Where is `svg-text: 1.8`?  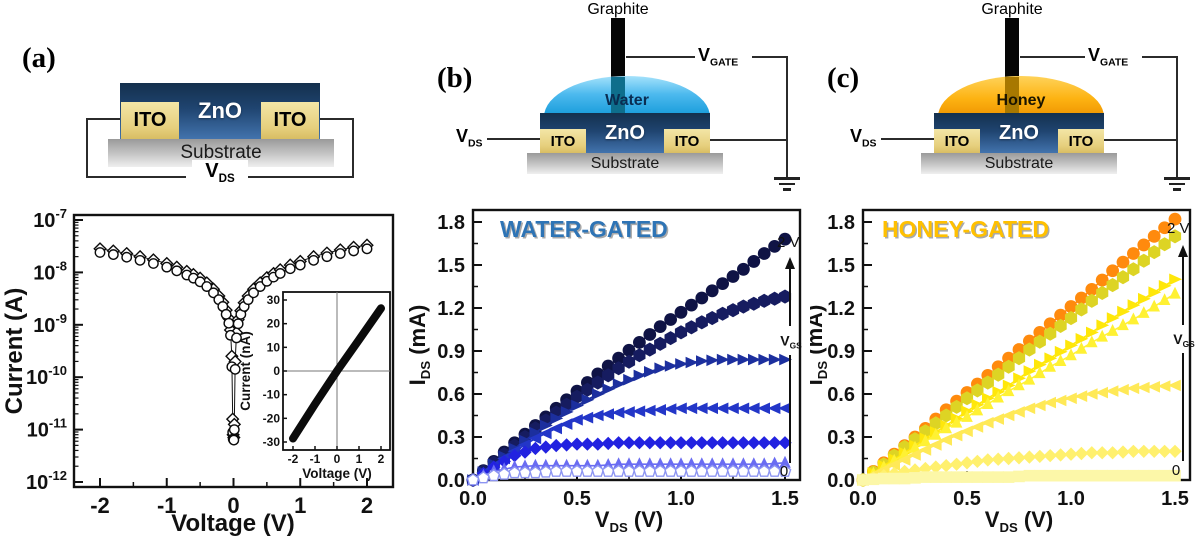
svg-text: 1.8 is located at coordinates (841, 223).